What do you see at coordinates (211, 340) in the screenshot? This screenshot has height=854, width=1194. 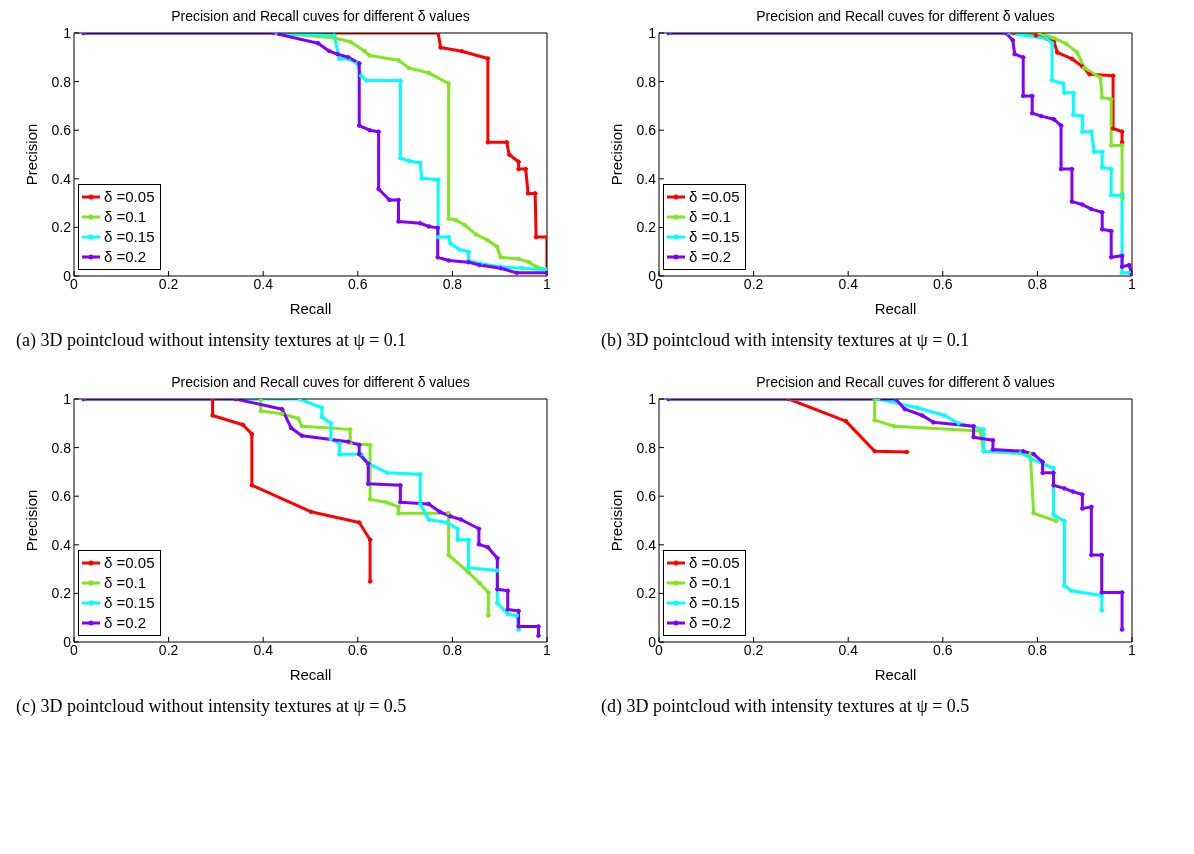 I see `text: (a) 3D pointcloud without intensity textures at ψ = 0.1` at bounding box center [211, 340].